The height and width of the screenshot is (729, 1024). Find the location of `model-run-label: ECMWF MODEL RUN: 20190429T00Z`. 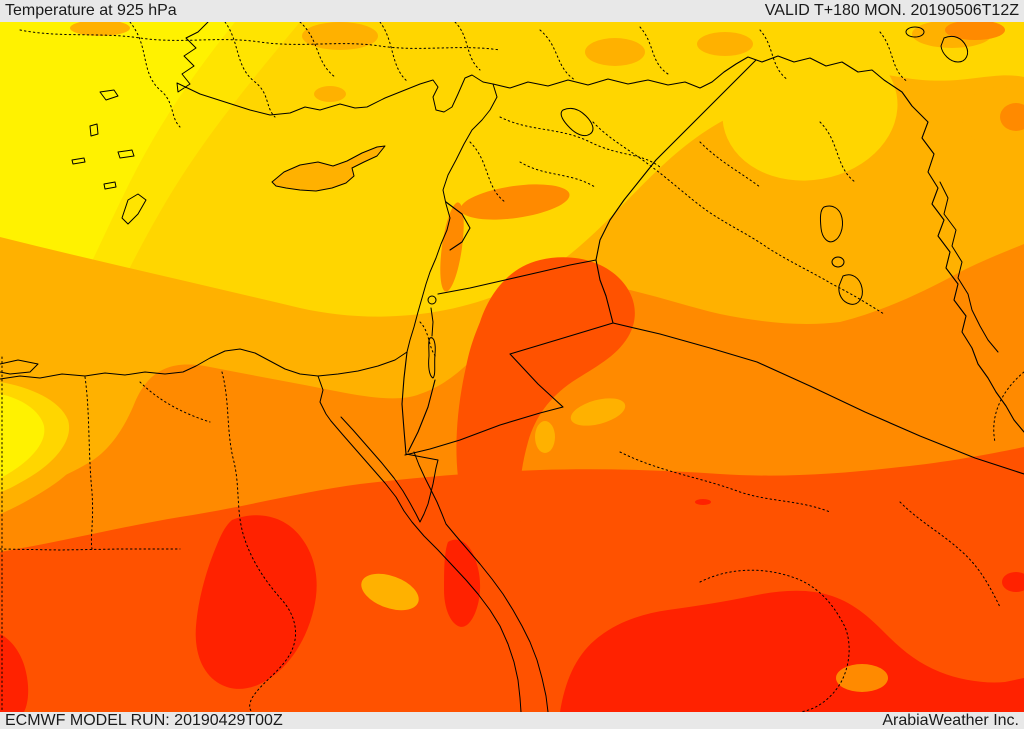

model-run-label: ECMWF MODEL RUN: 20190429T00Z is located at coordinates (144, 720).